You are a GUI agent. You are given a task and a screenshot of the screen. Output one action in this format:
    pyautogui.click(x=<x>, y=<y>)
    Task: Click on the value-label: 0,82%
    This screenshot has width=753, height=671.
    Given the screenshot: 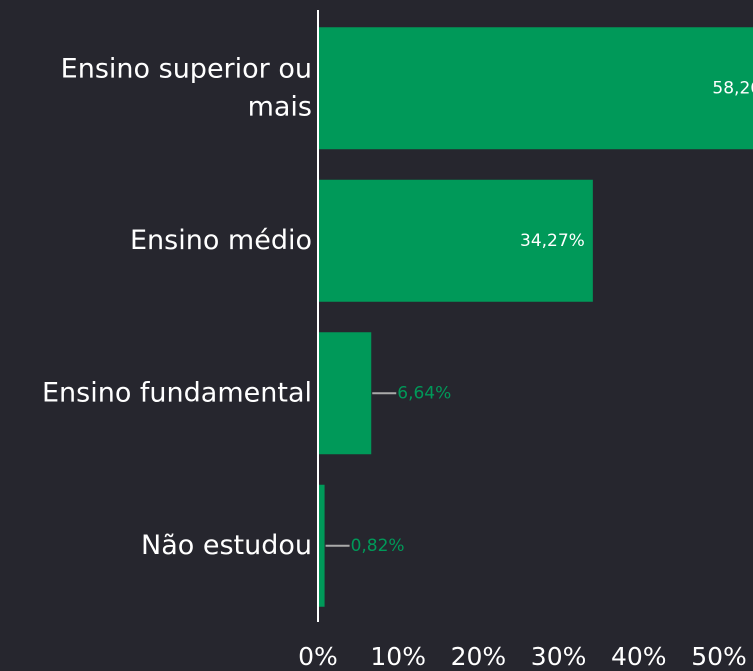 What is the action you would take?
    pyautogui.click(x=378, y=546)
    